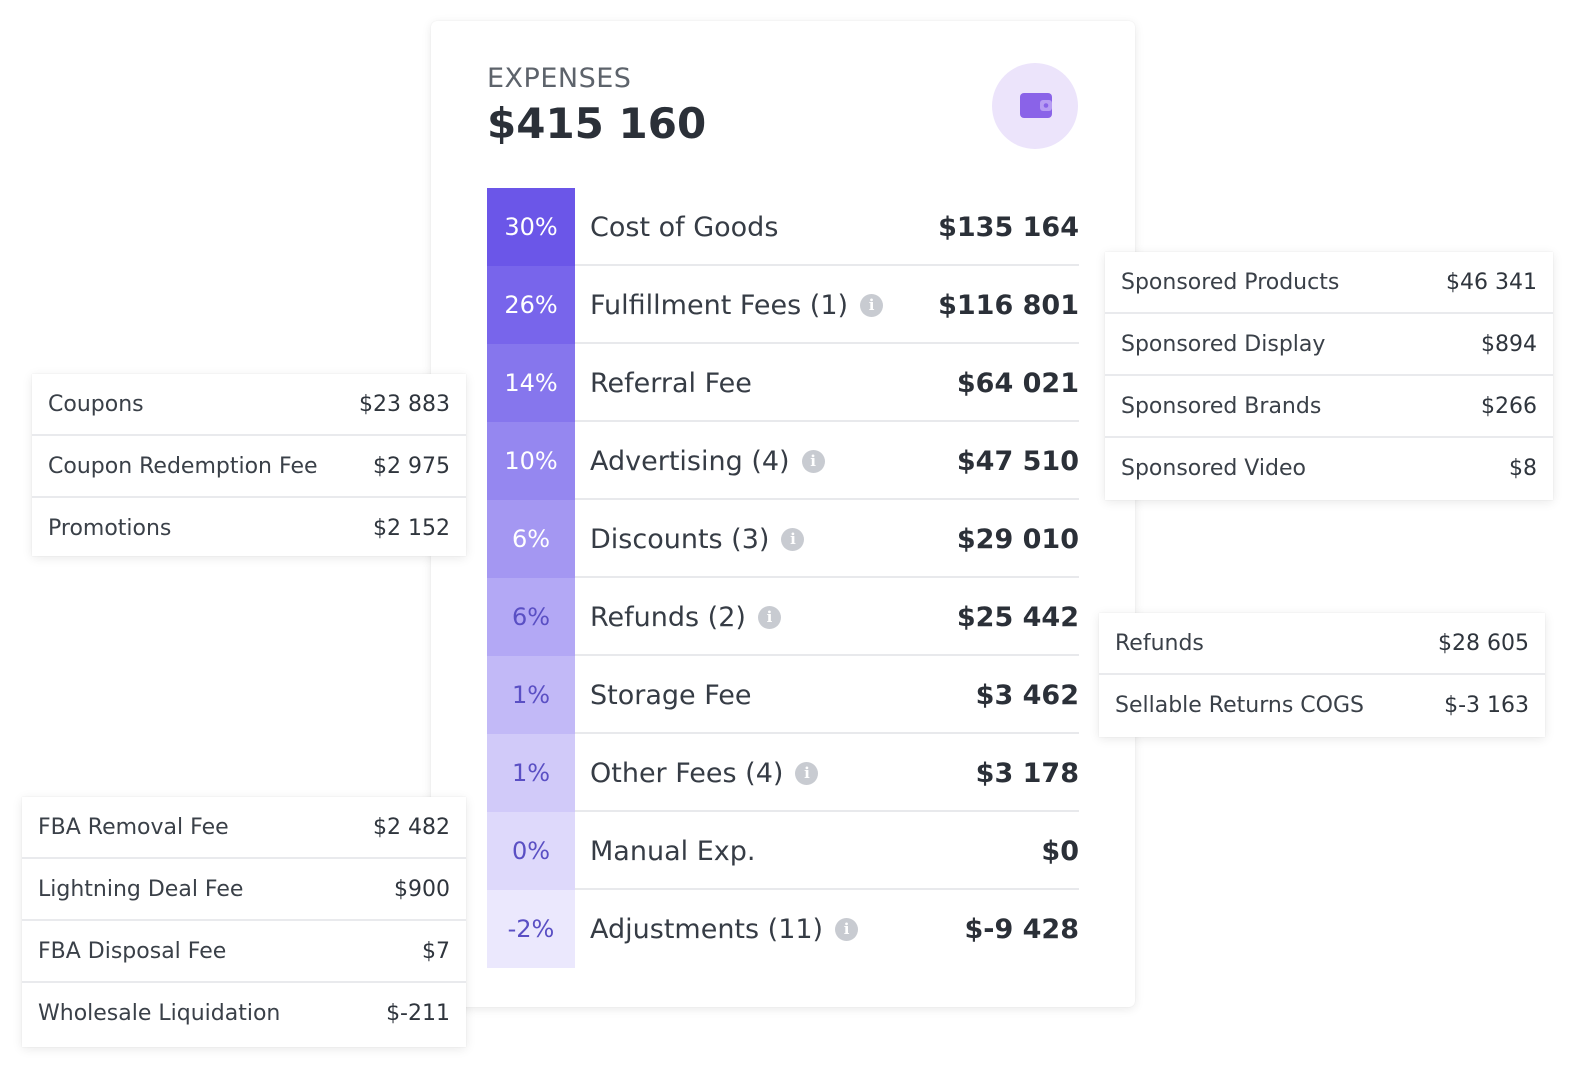  I want to click on expense-value: $3 462, so click(1027, 695).